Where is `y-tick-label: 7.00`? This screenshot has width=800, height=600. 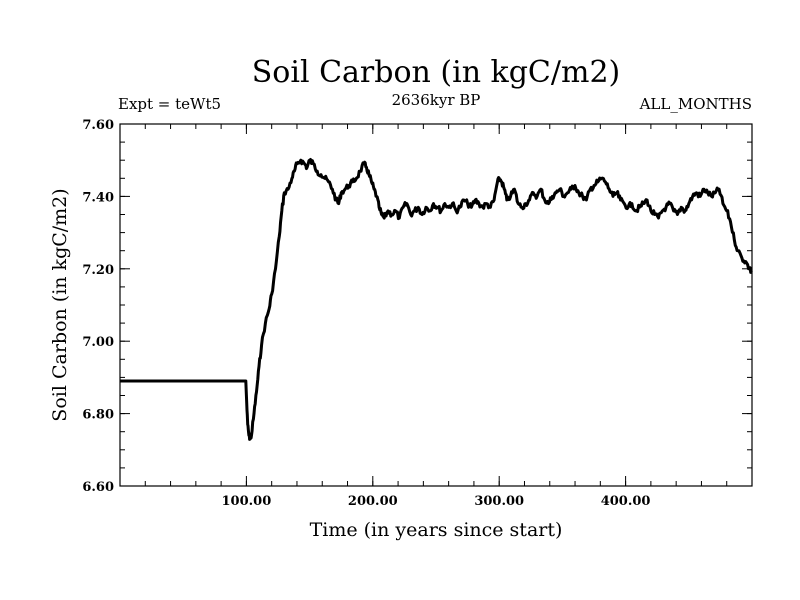 y-tick-label: 7.00 is located at coordinates (98, 342).